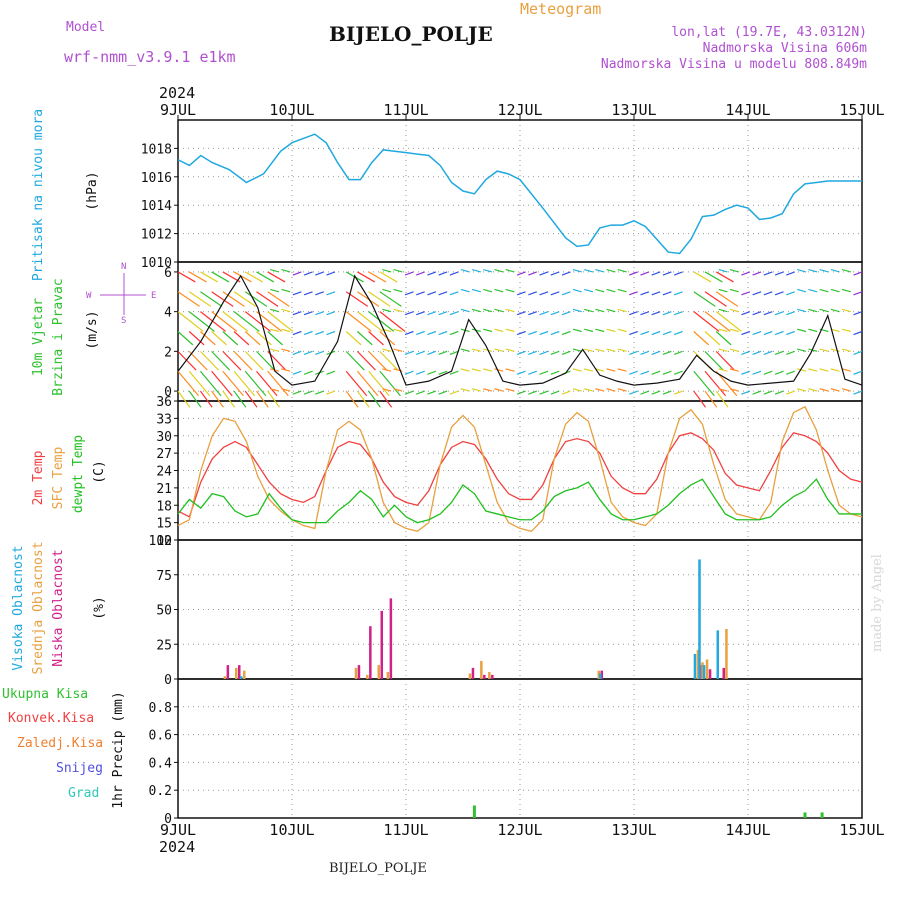 The height and width of the screenshot is (900, 900). I want to click on y-tick-label: 0, so click(168, 819).